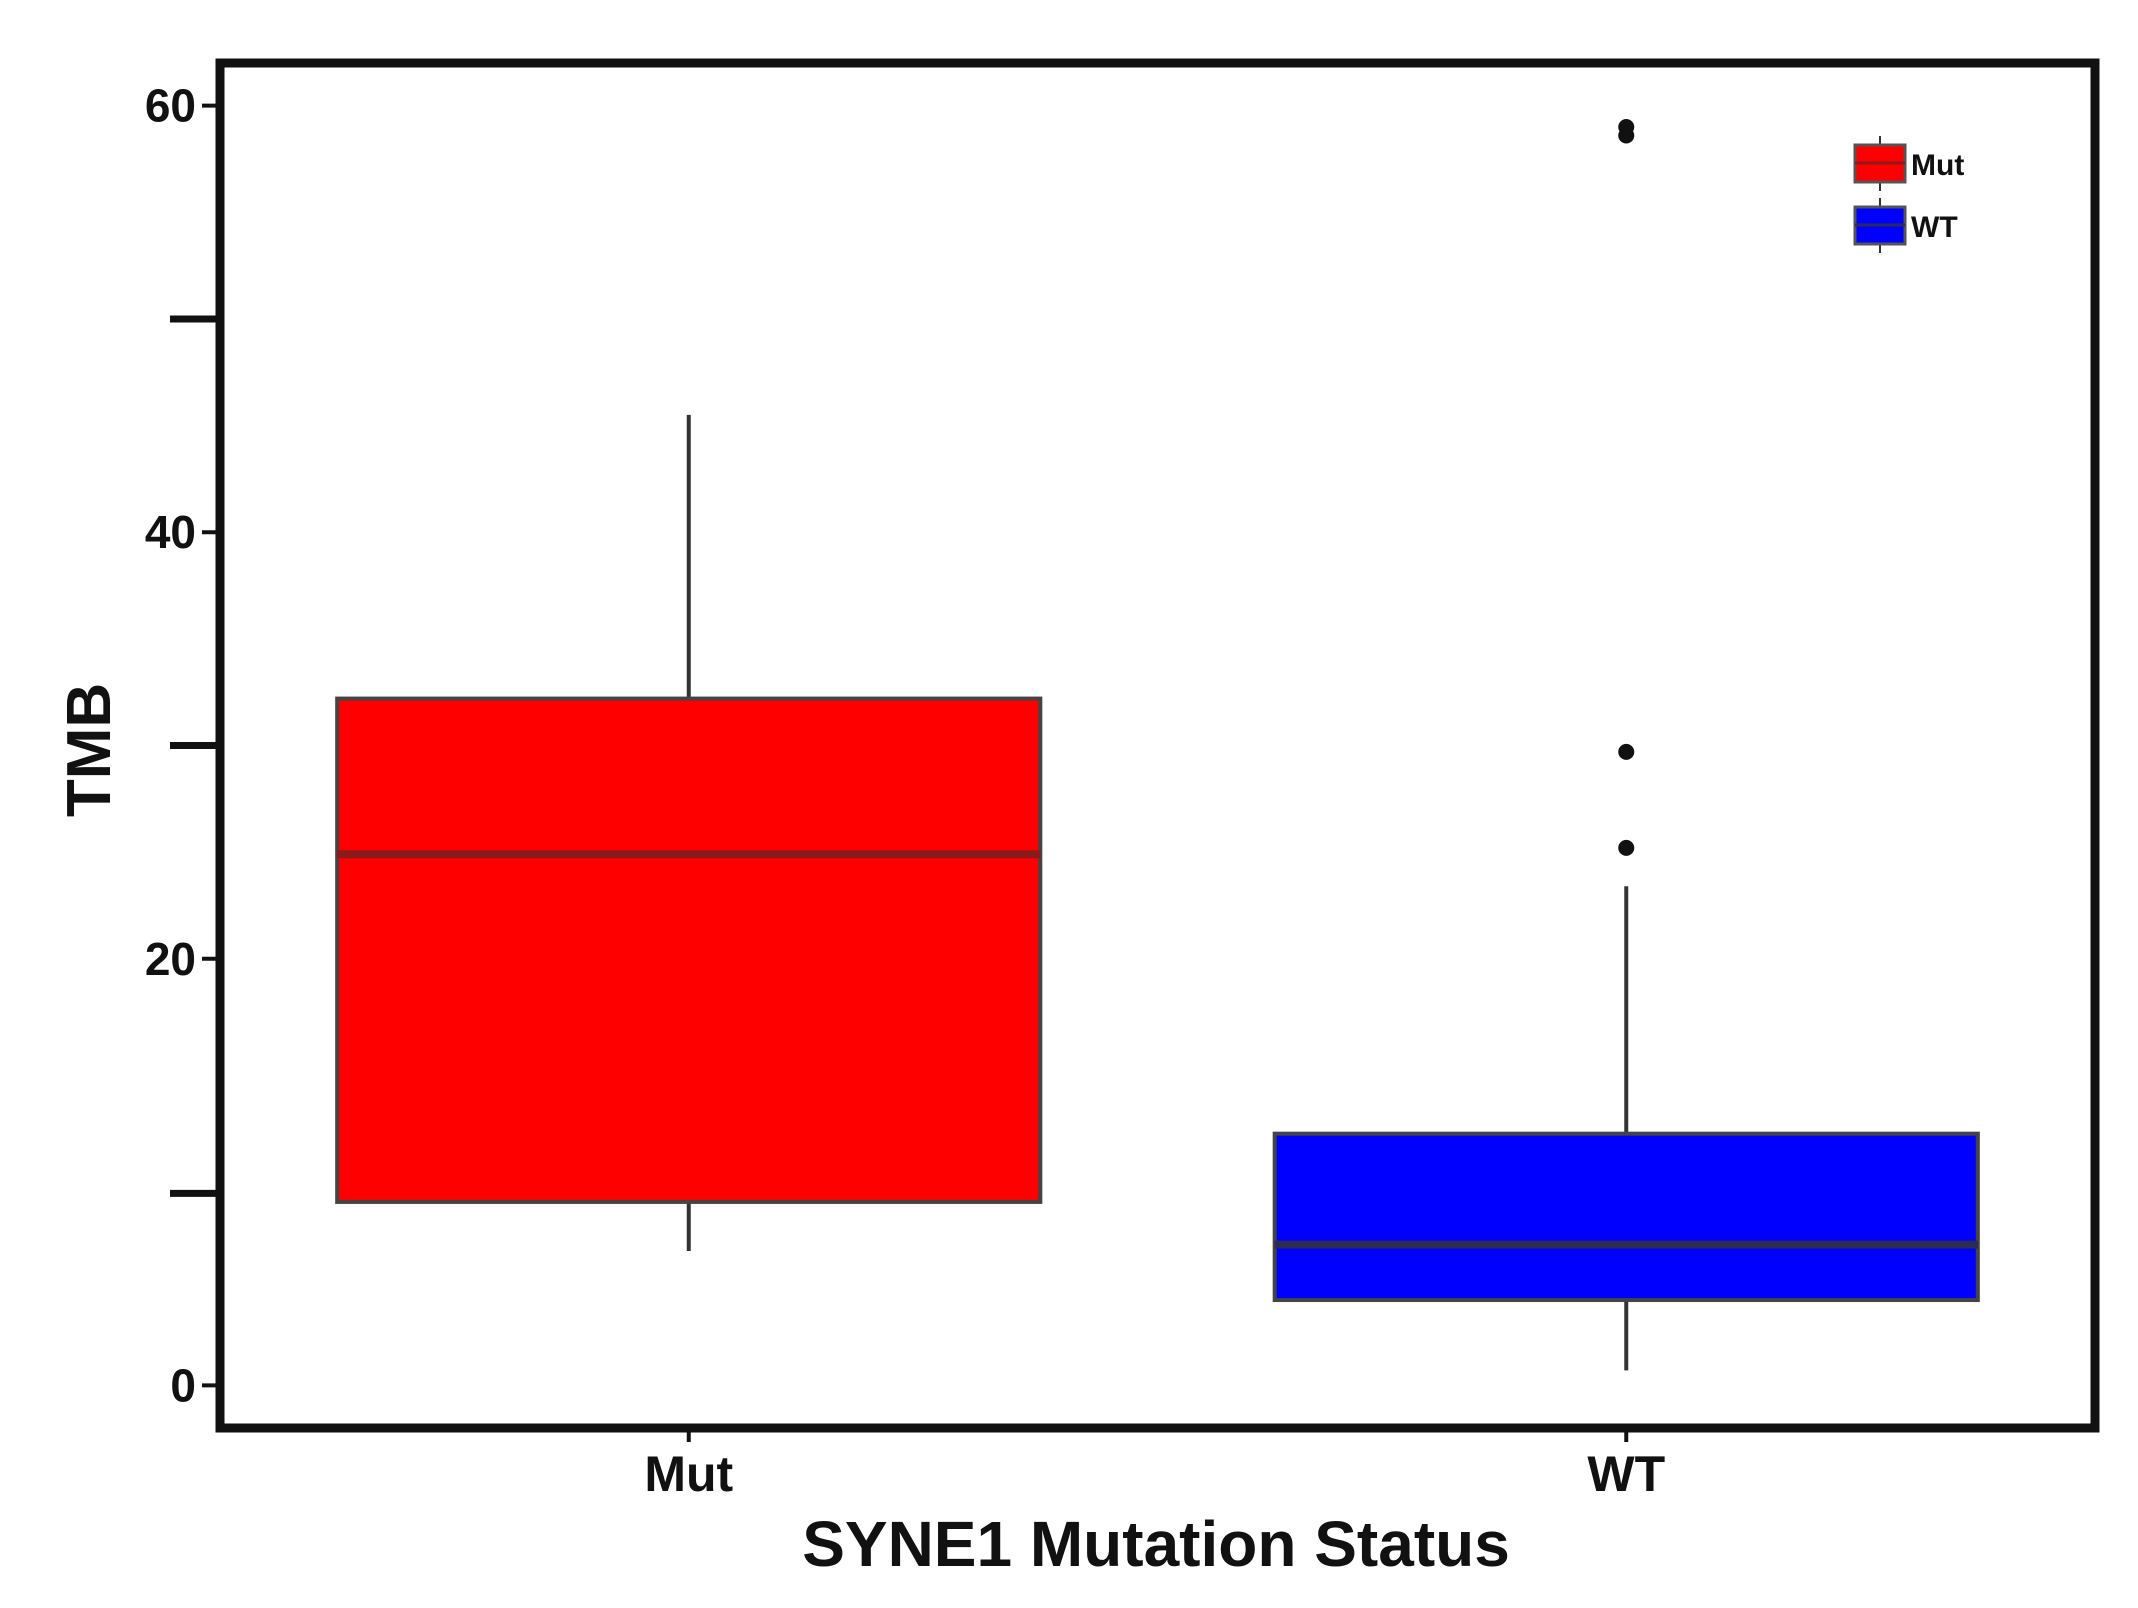 The height and width of the screenshot is (1608, 2138). What do you see at coordinates (170, 959) in the screenshot?
I see `y-tick-label: 20` at bounding box center [170, 959].